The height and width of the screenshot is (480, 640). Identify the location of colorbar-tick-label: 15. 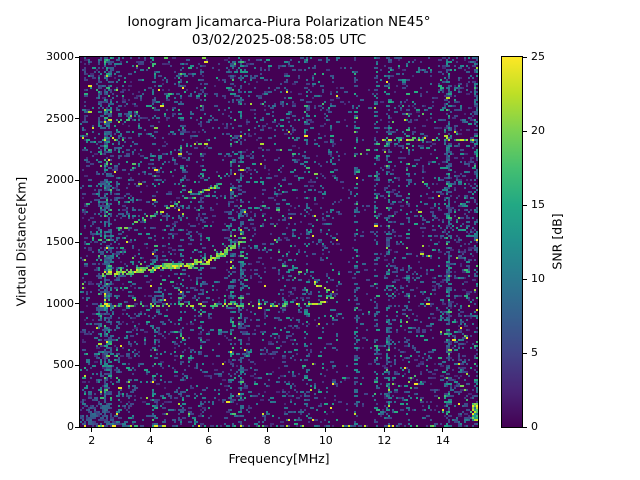
(538, 204).